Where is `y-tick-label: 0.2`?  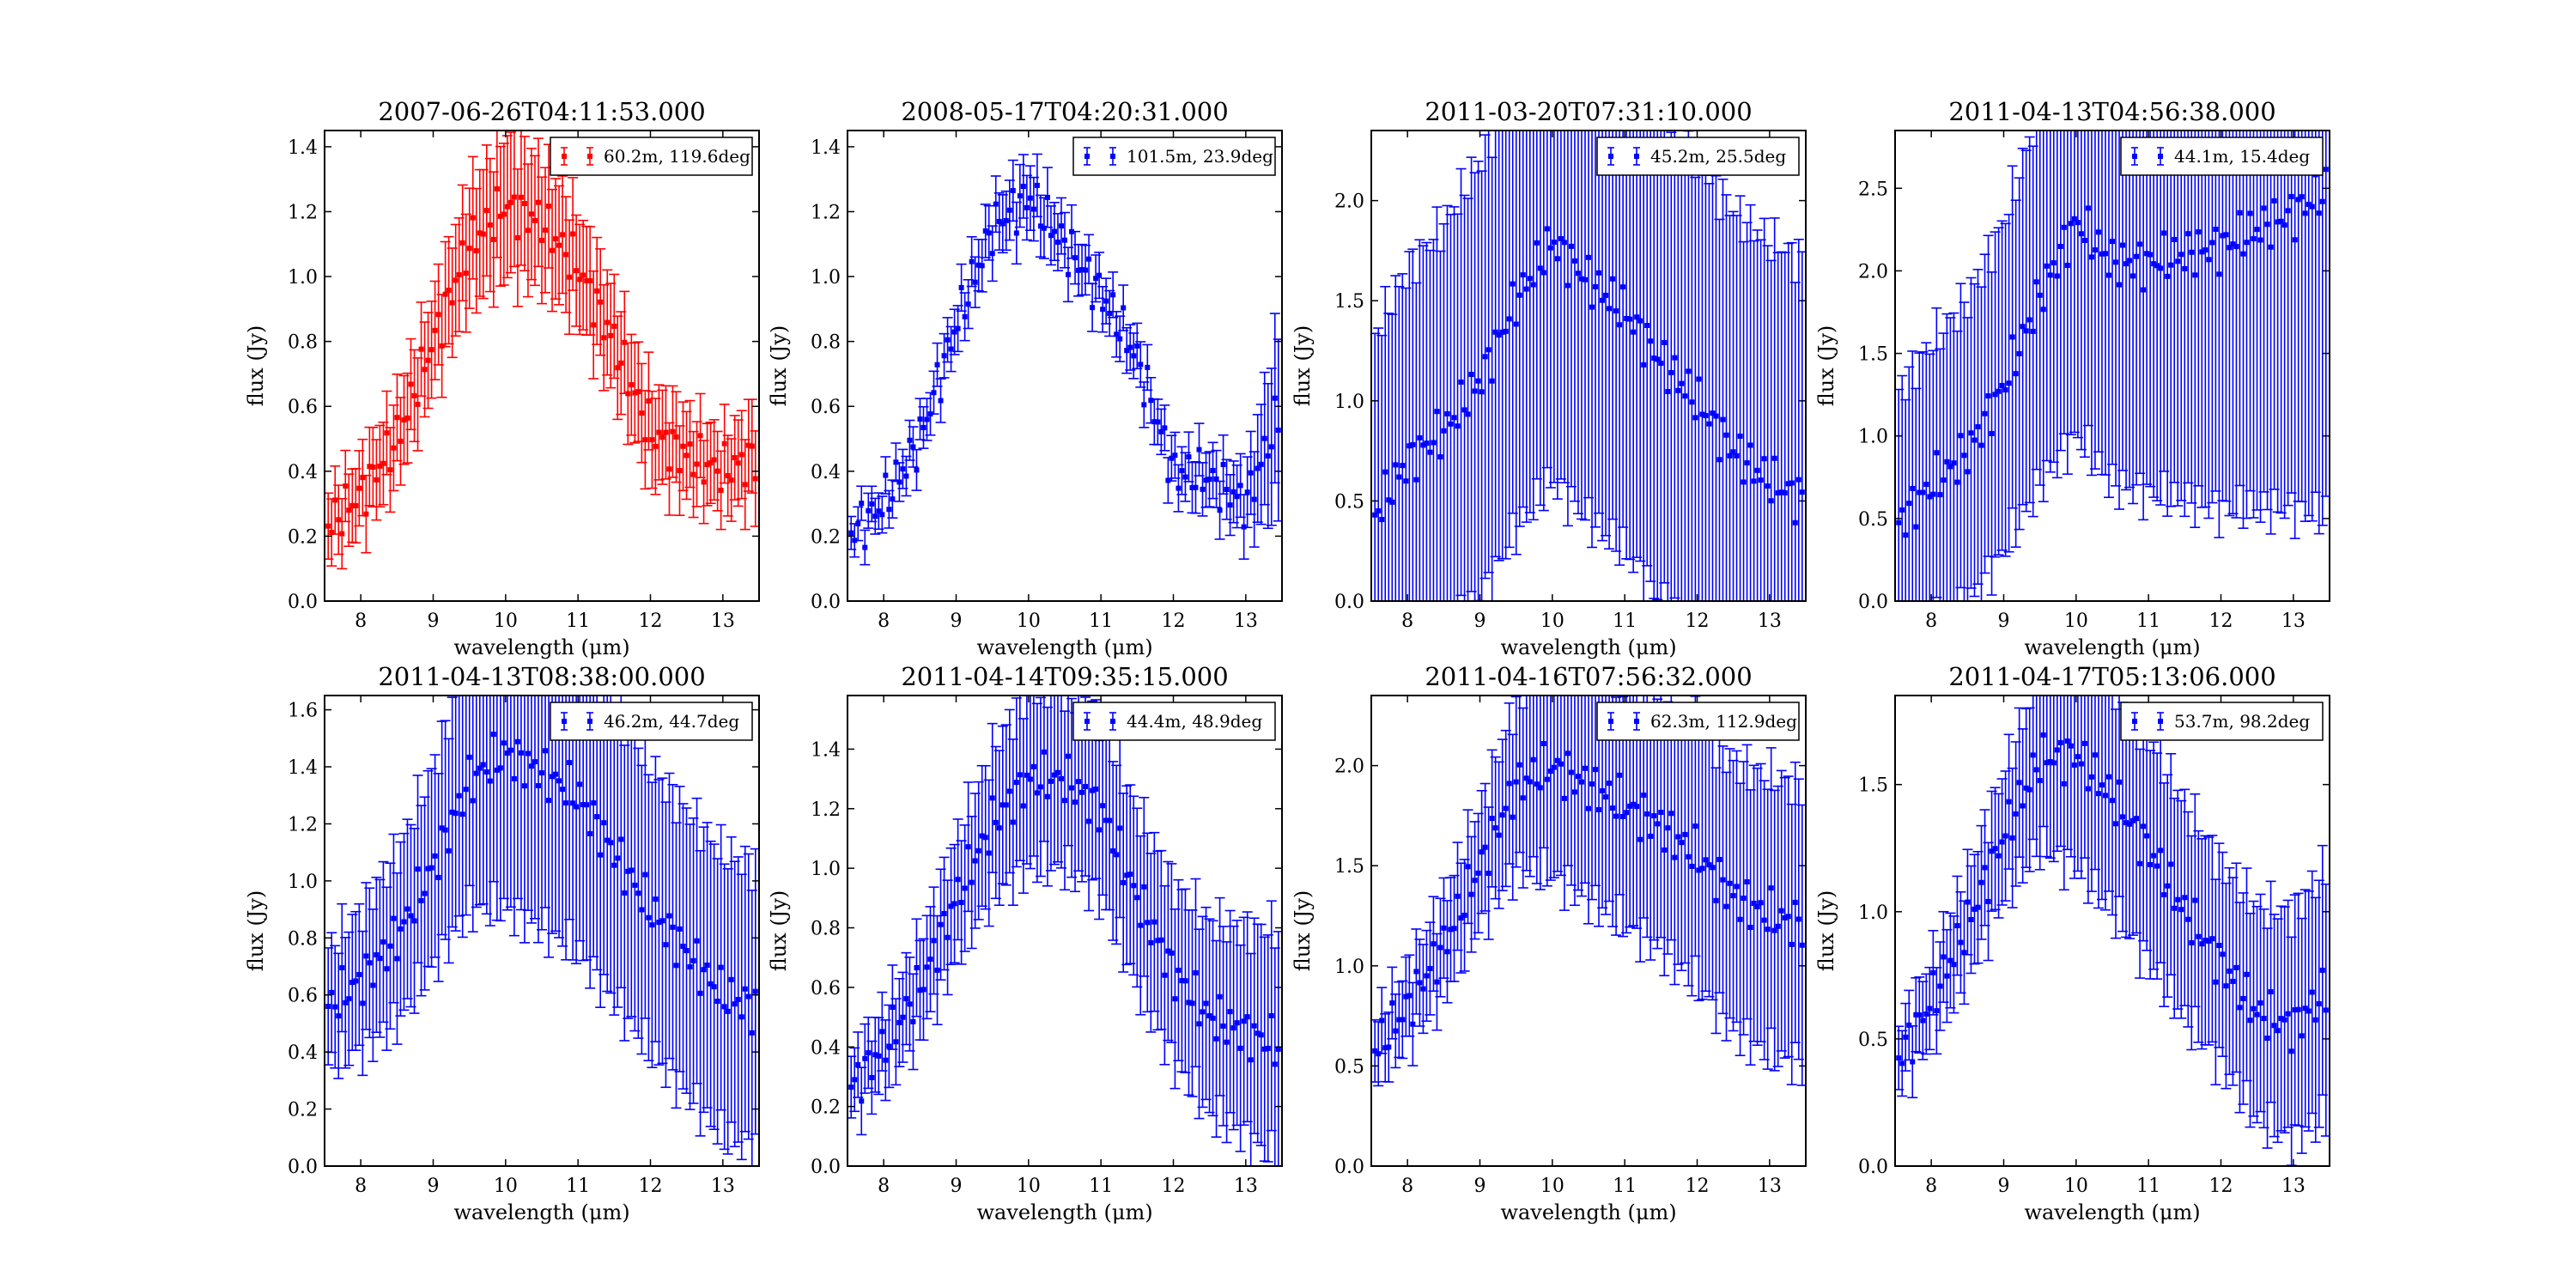
y-tick-label: 0.2 is located at coordinates (303, 537).